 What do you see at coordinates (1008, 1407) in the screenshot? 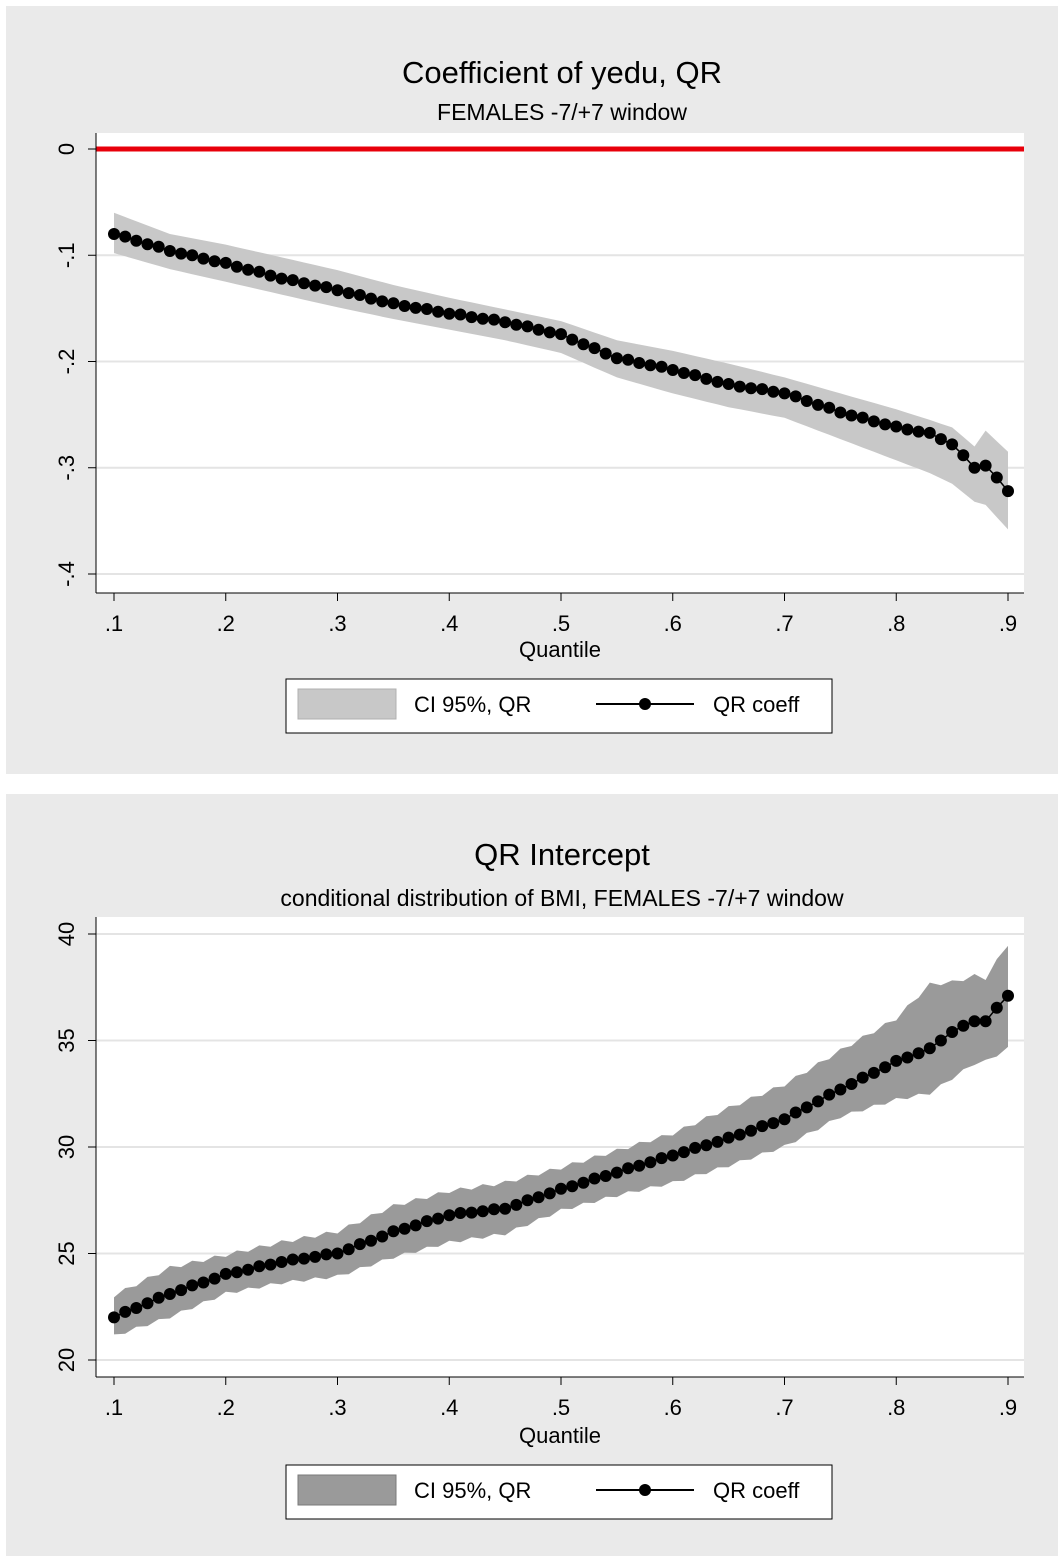
I see `x-tick-label: .9` at bounding box center [1008, 1407].